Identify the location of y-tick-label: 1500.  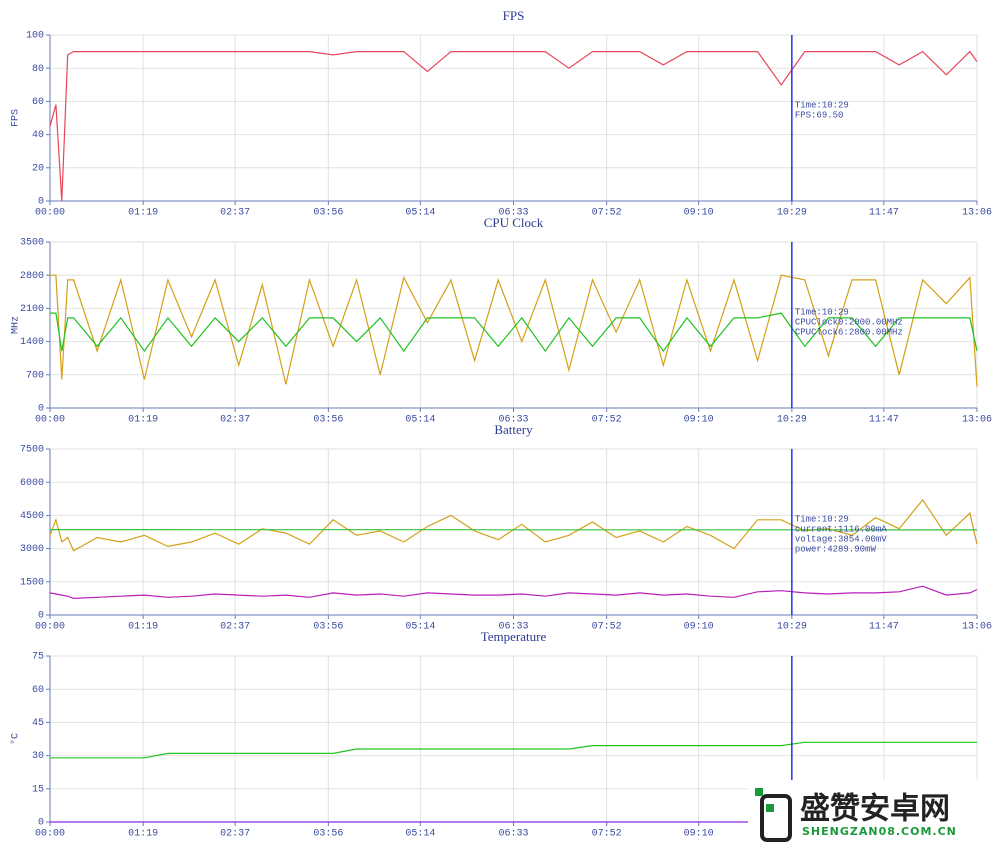
(32, 582).